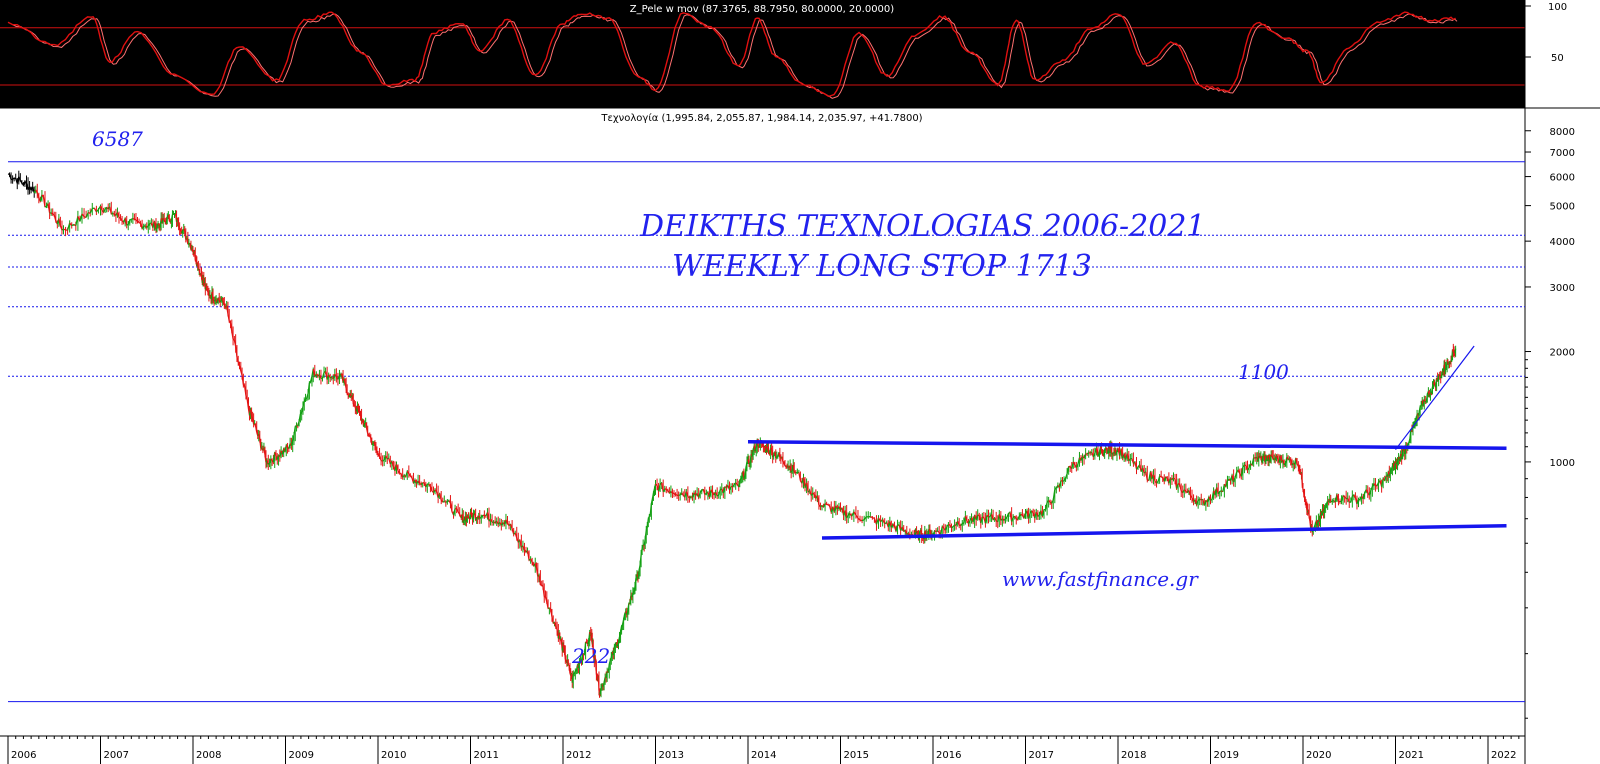  What do you see at coordinates (1100, 579) in the screenshot?
I see `annotation-website: www.fastfinance.gr` at bounding box center [1100, 579].